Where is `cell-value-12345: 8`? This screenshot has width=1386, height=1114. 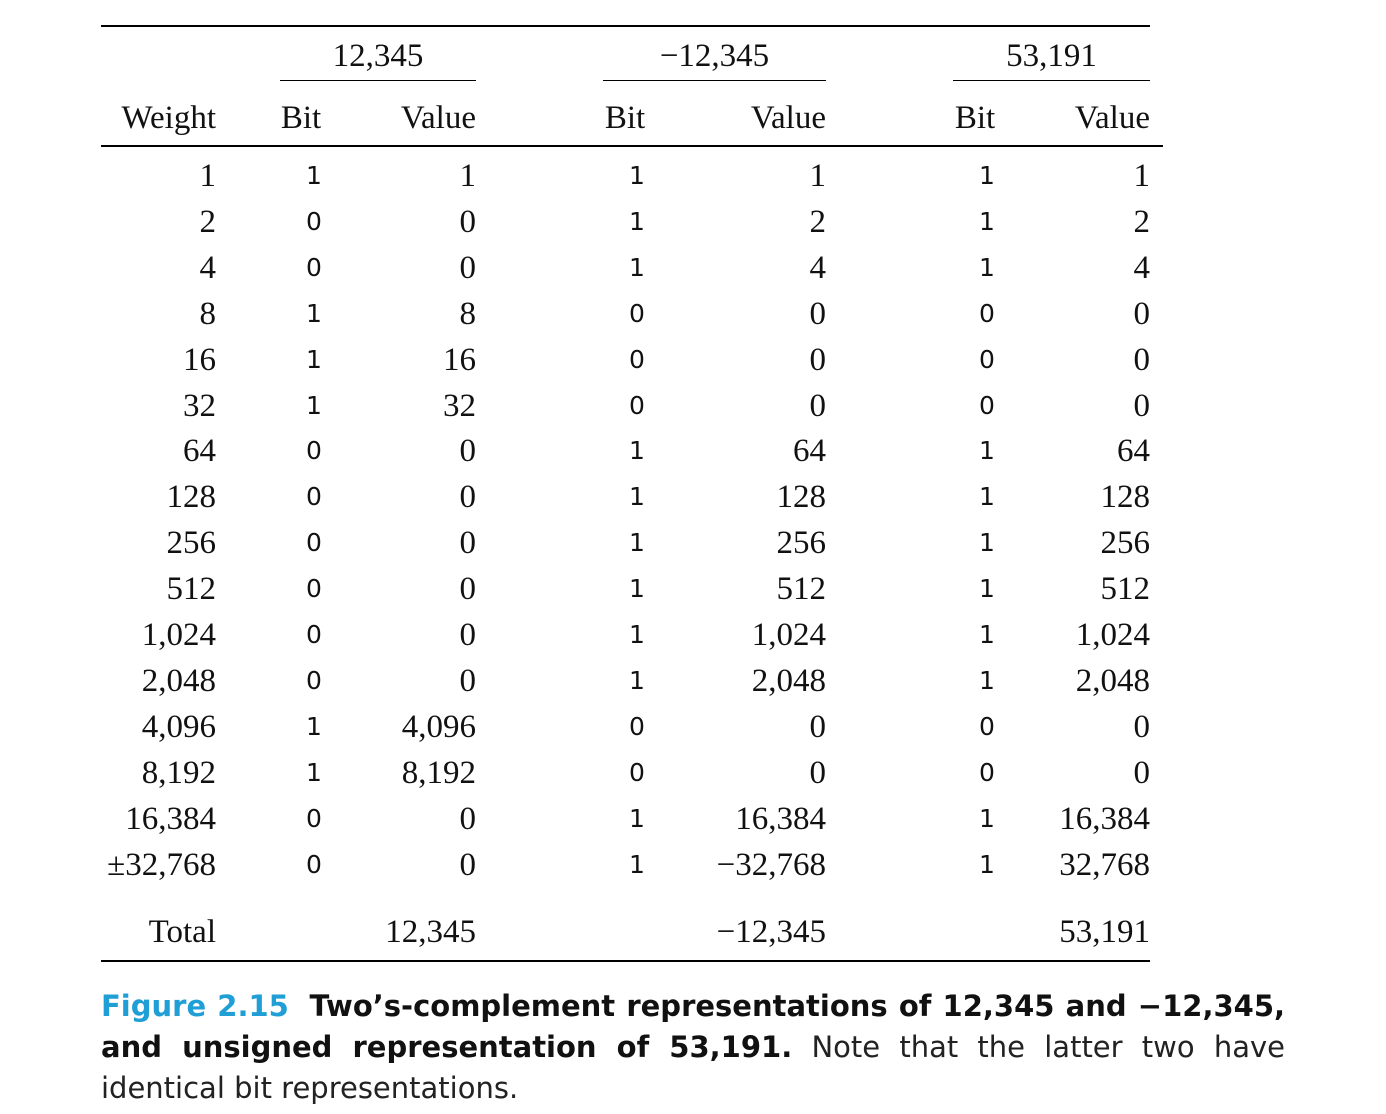
cell-value-12345: 8 is located at coordinates (468, 314).